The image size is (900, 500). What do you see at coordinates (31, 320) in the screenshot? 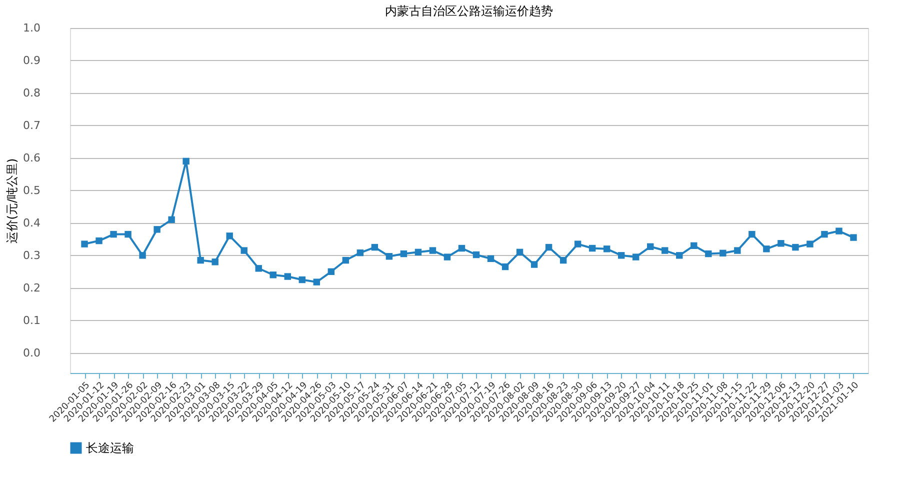
I see `y-tick-label: 0.1` at bounding box center [31, 320].